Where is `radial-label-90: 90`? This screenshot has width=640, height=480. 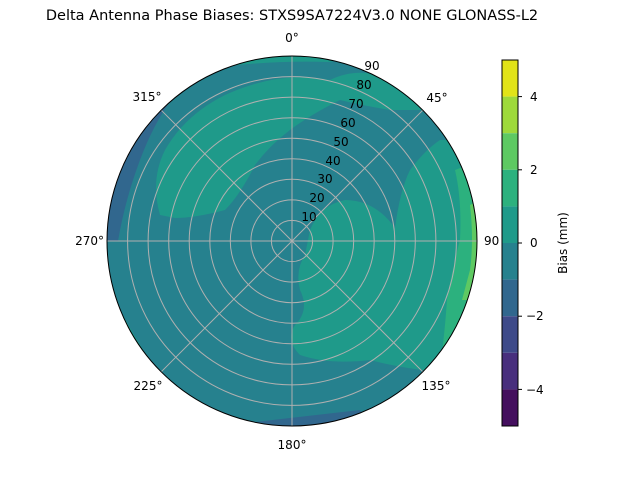 radial-label-90: 90 is located at coordinates (371, 66).